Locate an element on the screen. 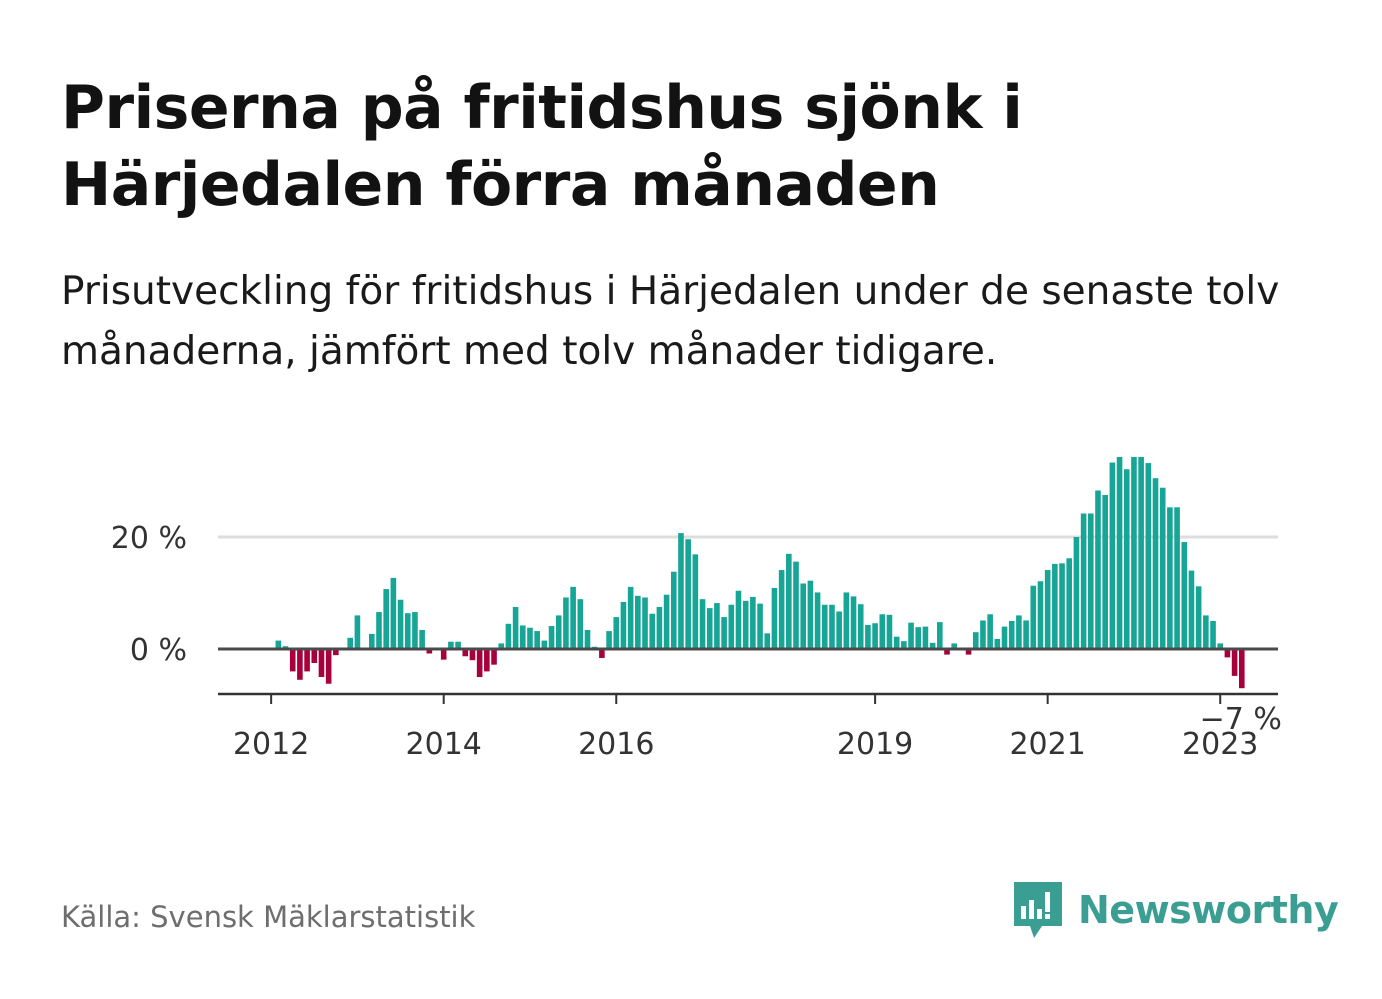 The height and width of the screenshot is (999, 1382). x-tick-label: 2023 is located at coordinates (1220, 744).